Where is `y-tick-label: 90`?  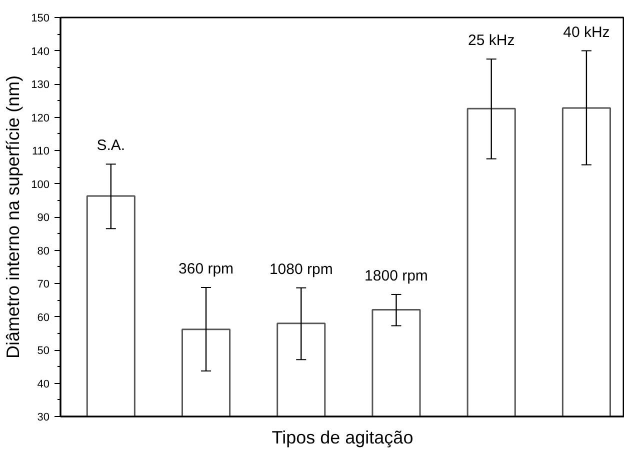 y-tick-label: 90 is located at coordinates (43, 218).